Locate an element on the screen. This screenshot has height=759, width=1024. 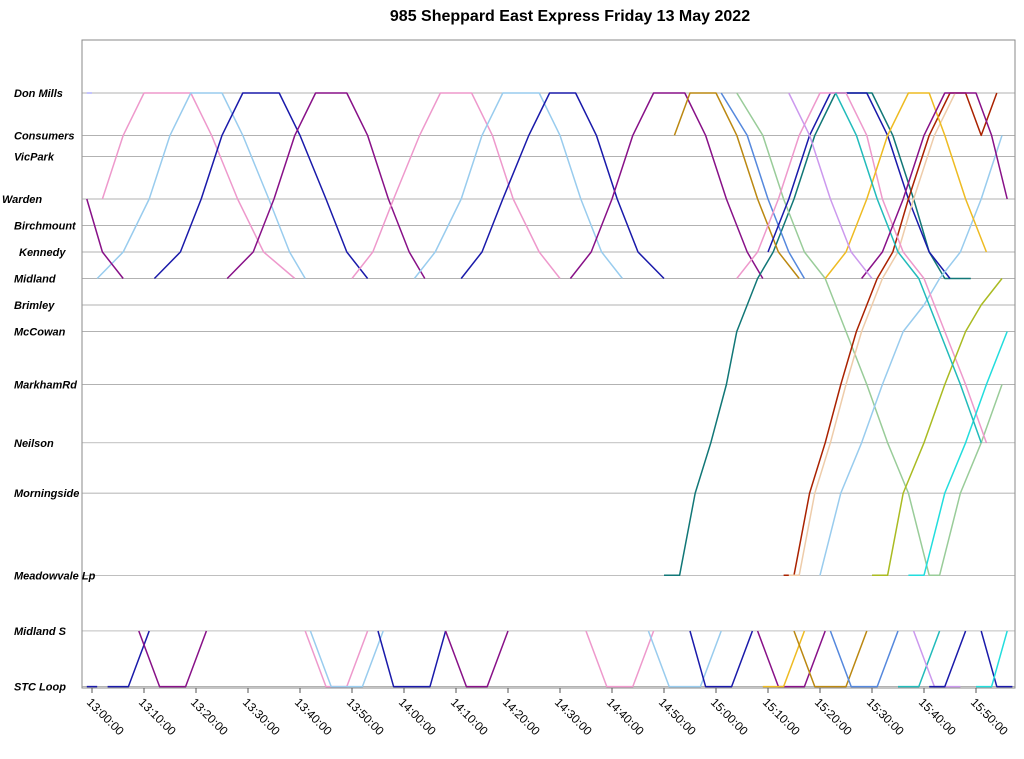
x-tick-label: 14:40:00 is located at coordinates (625, 716).